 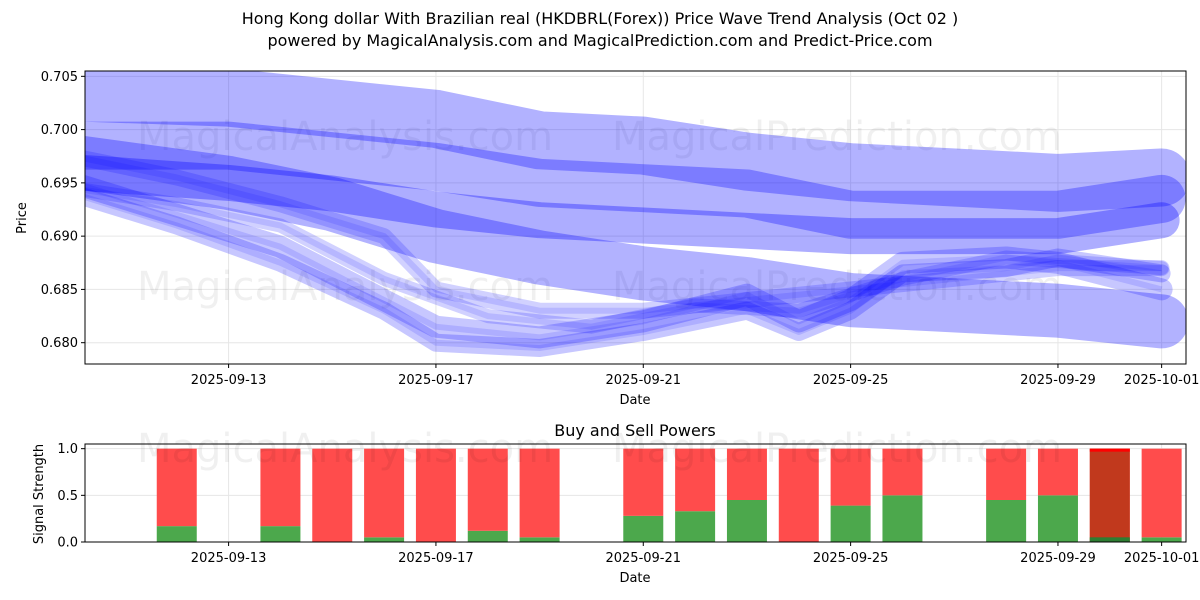 What do you see at coordinates (1058, 558) in the screenshot?
I see `power-tick-label-x: 2025-09-29` at bounding box center [1058, 558].